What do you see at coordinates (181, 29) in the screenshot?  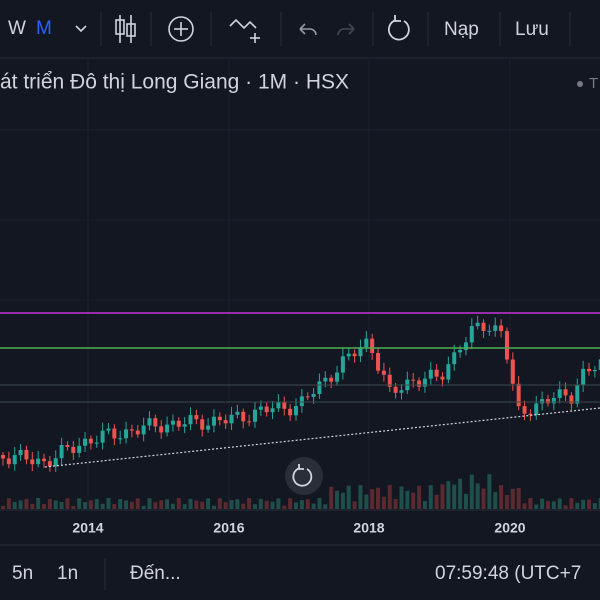 I see `compare-icon` at bounding box center [181, 29].